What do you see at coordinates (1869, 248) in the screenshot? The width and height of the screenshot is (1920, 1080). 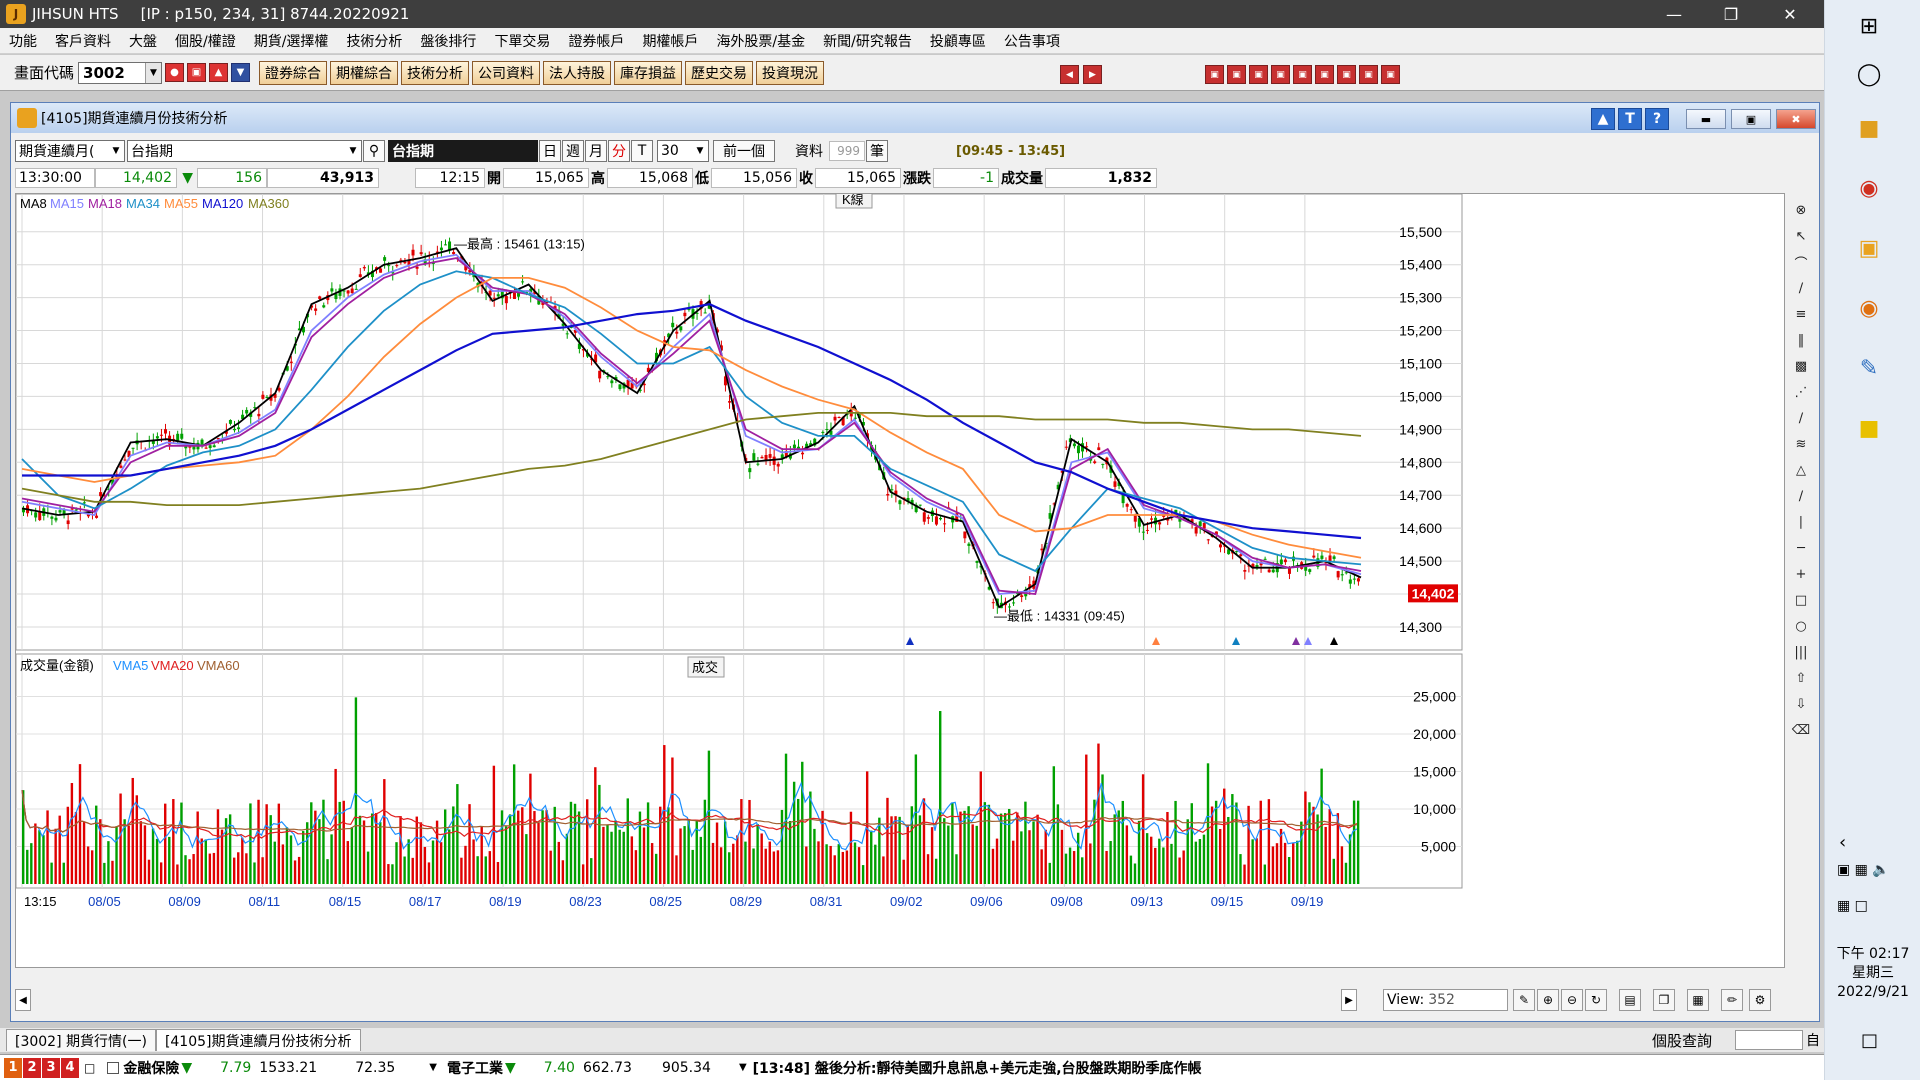 I see `jihsun-app-icon: ▣` at bounding box center [1869, 248].